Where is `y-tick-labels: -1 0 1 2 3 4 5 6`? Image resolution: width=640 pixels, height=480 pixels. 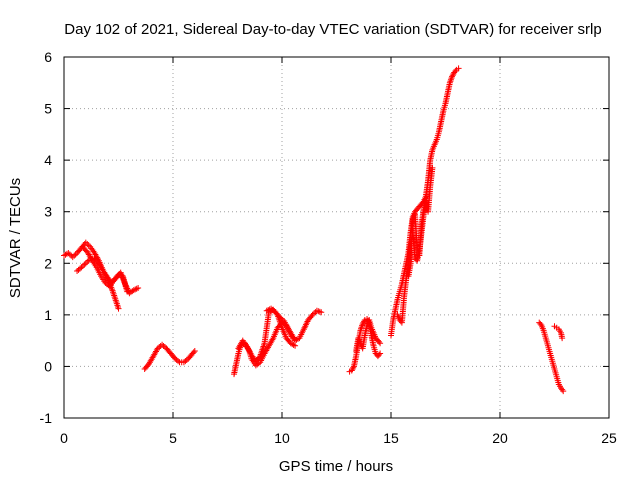
y-tick-labels: -1 0 1 2 3 4 5 6 is located at coordinates (46, 237).